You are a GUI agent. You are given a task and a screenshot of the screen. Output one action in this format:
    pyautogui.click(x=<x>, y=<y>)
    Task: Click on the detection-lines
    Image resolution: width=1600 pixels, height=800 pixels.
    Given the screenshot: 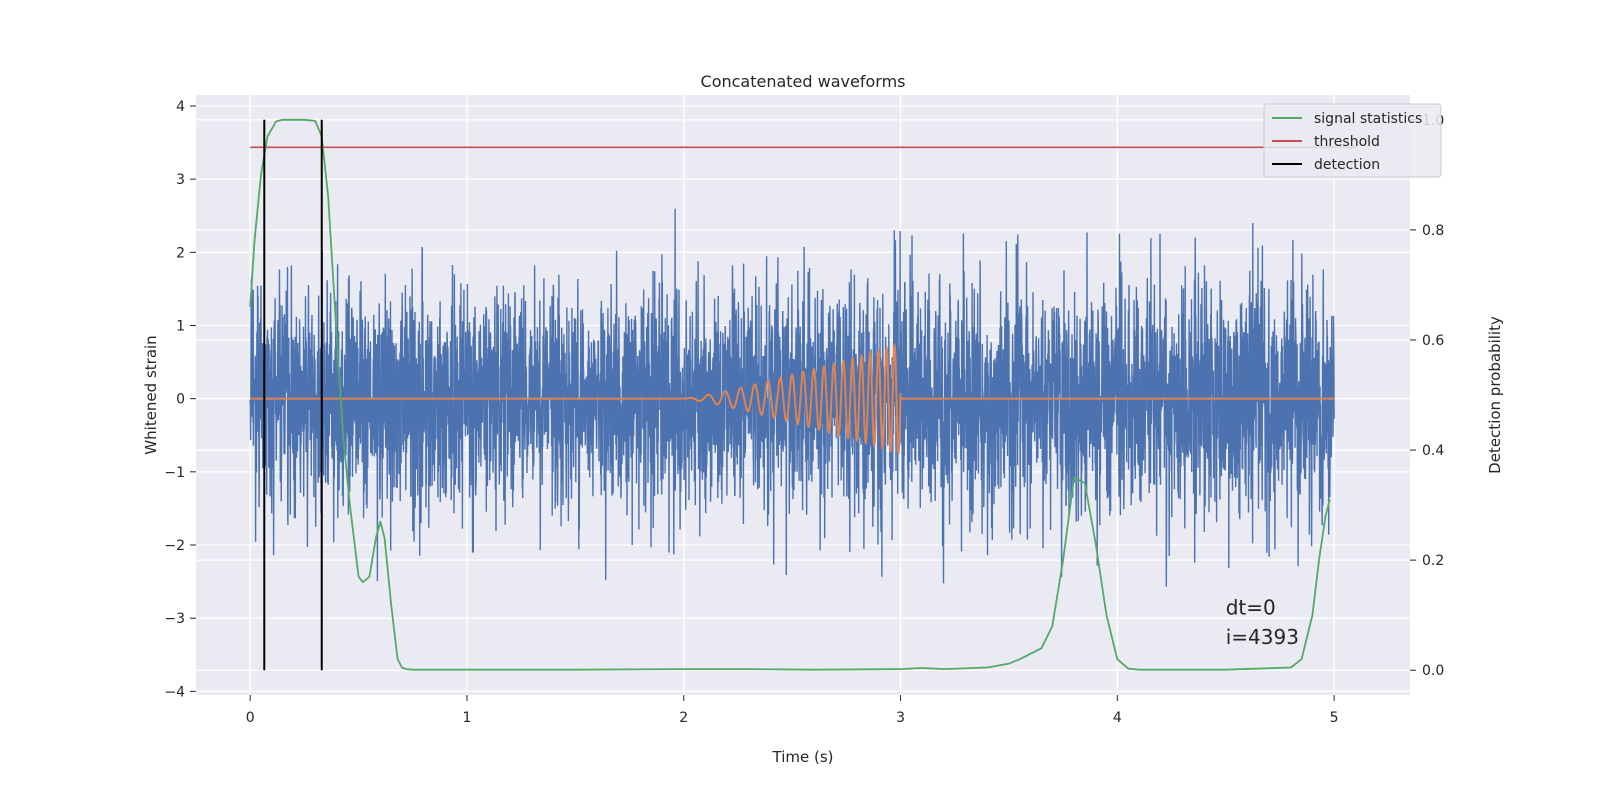 What is the action you would take?
    pyautogui.click(x=293, y=395)
    